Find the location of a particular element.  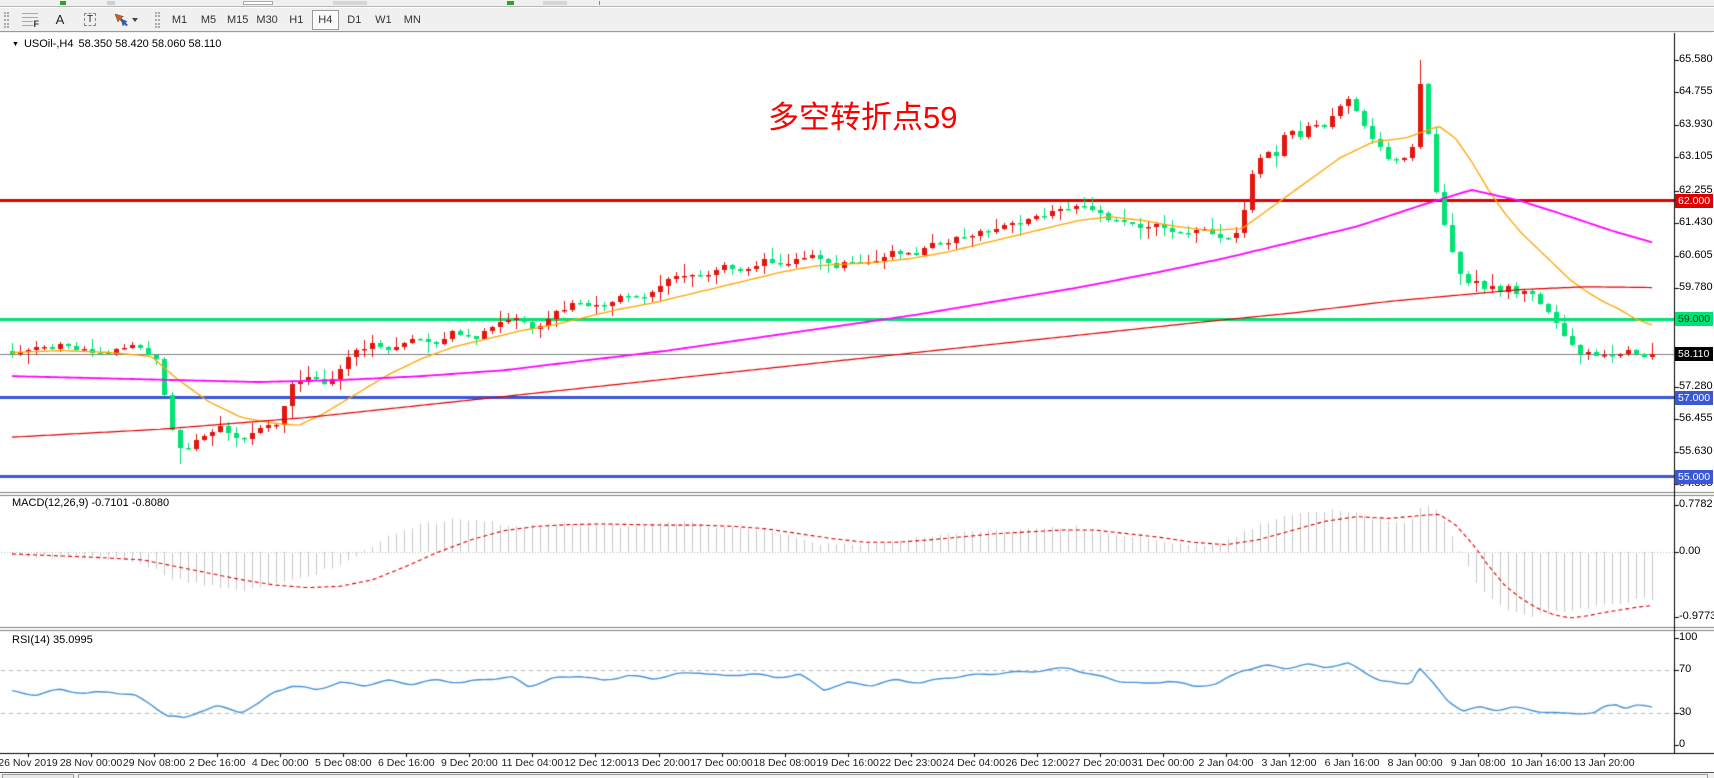

text-label-tool-button: A is located at coordinates (60, 20).